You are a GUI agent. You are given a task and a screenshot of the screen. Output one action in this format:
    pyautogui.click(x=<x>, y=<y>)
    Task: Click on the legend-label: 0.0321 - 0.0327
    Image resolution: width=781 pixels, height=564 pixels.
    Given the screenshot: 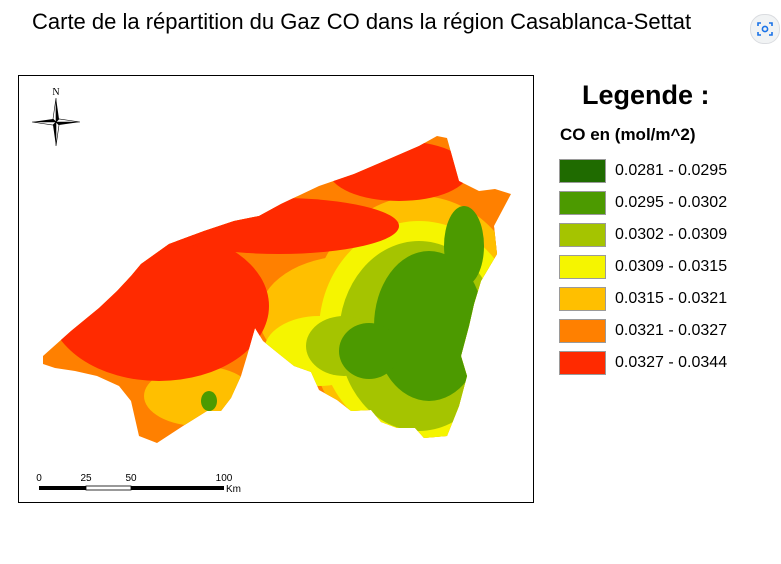 What is the action you would take?
    pyautogui.click(x=671, y=330)
    